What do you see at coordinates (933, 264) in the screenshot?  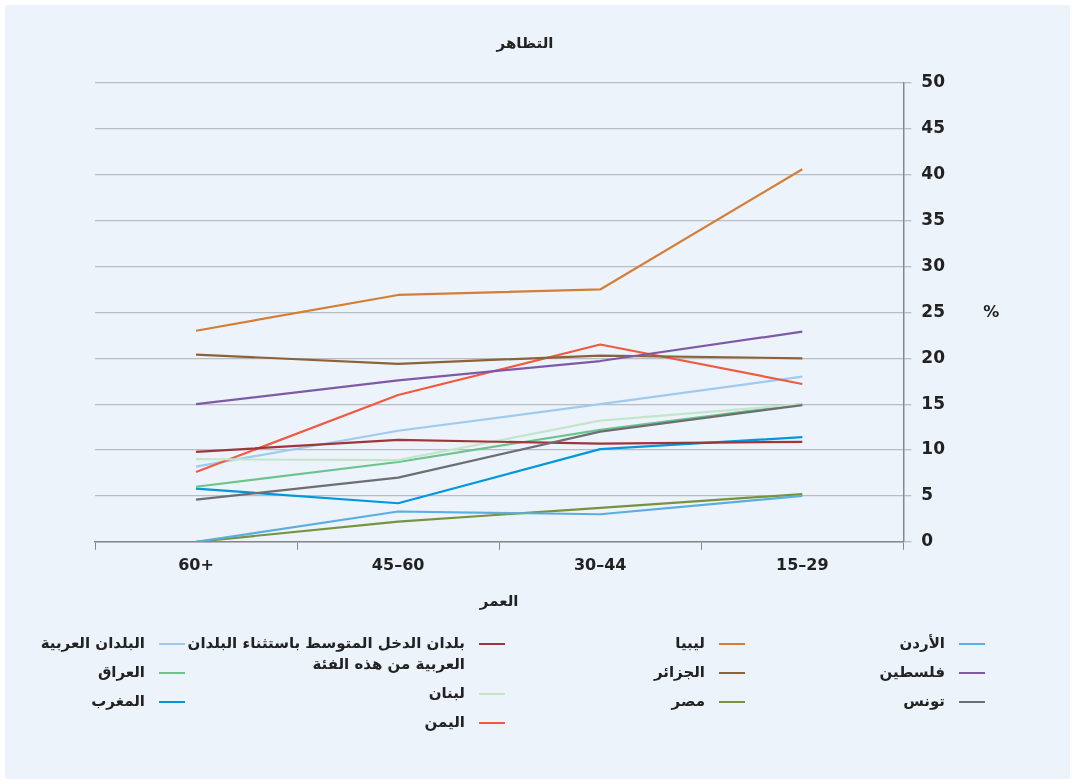 I see `y-tick-label: 30` at bounding box center [933, 264].